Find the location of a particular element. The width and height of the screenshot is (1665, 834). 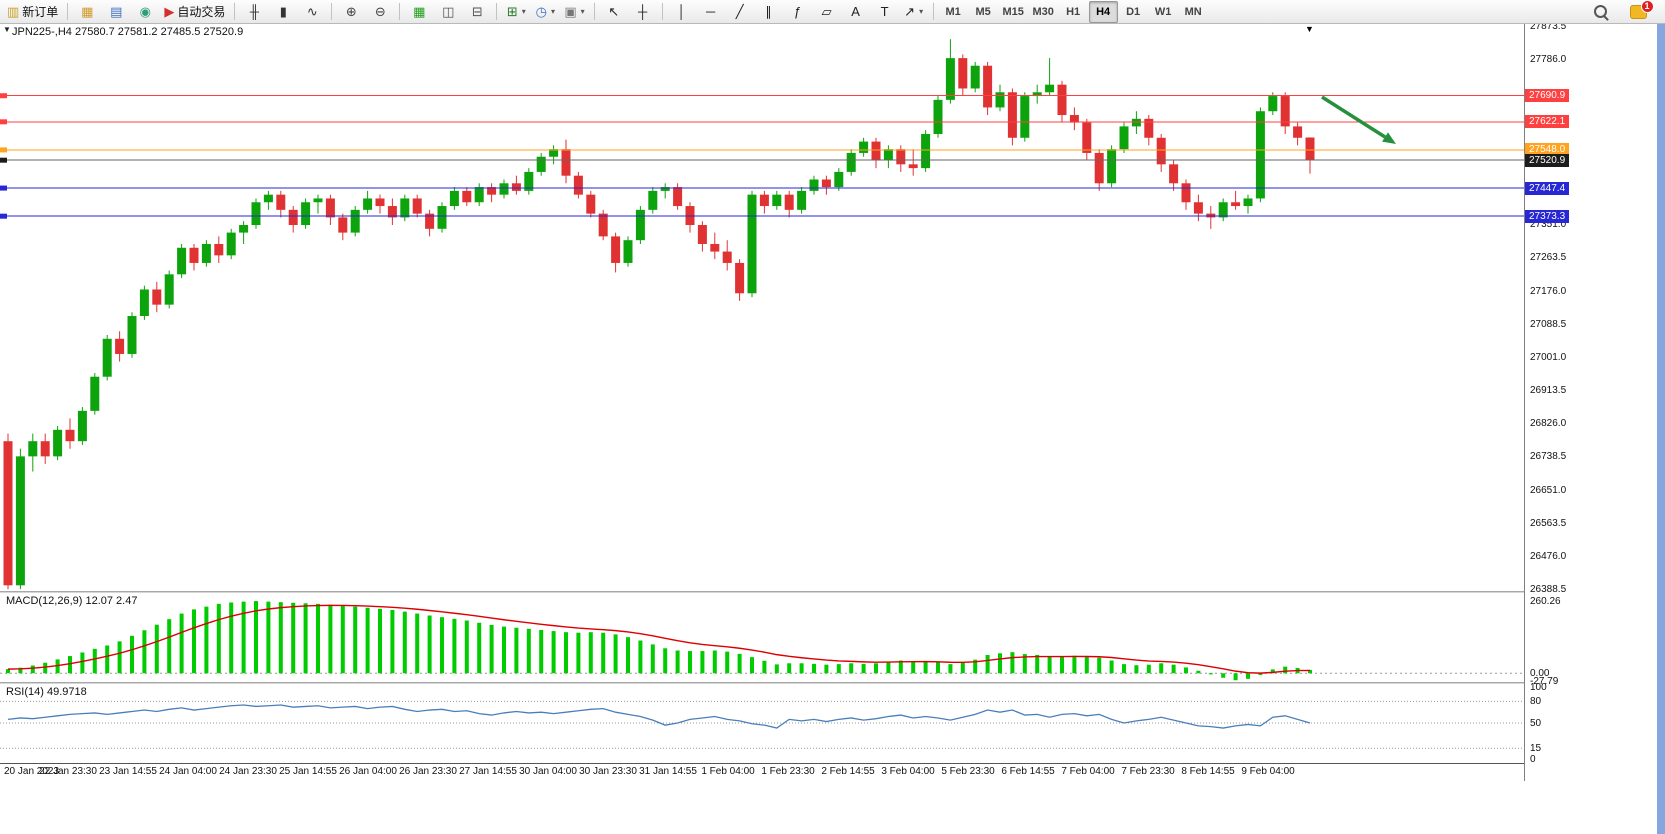

fibonacci-button: ƒ is located at coordinates (798, 12).